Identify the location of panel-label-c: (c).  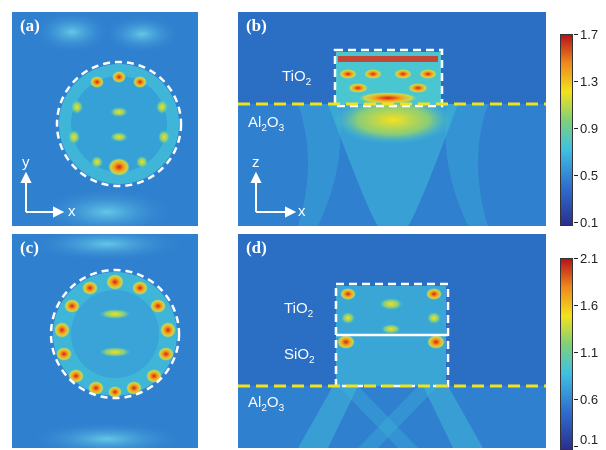
(29, 247).